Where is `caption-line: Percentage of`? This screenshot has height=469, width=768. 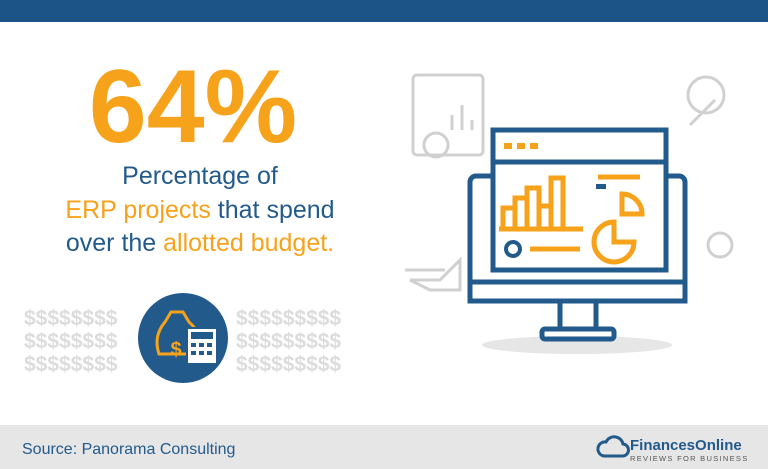
caption-line: Percentage of is located at coordinates (200, 176).